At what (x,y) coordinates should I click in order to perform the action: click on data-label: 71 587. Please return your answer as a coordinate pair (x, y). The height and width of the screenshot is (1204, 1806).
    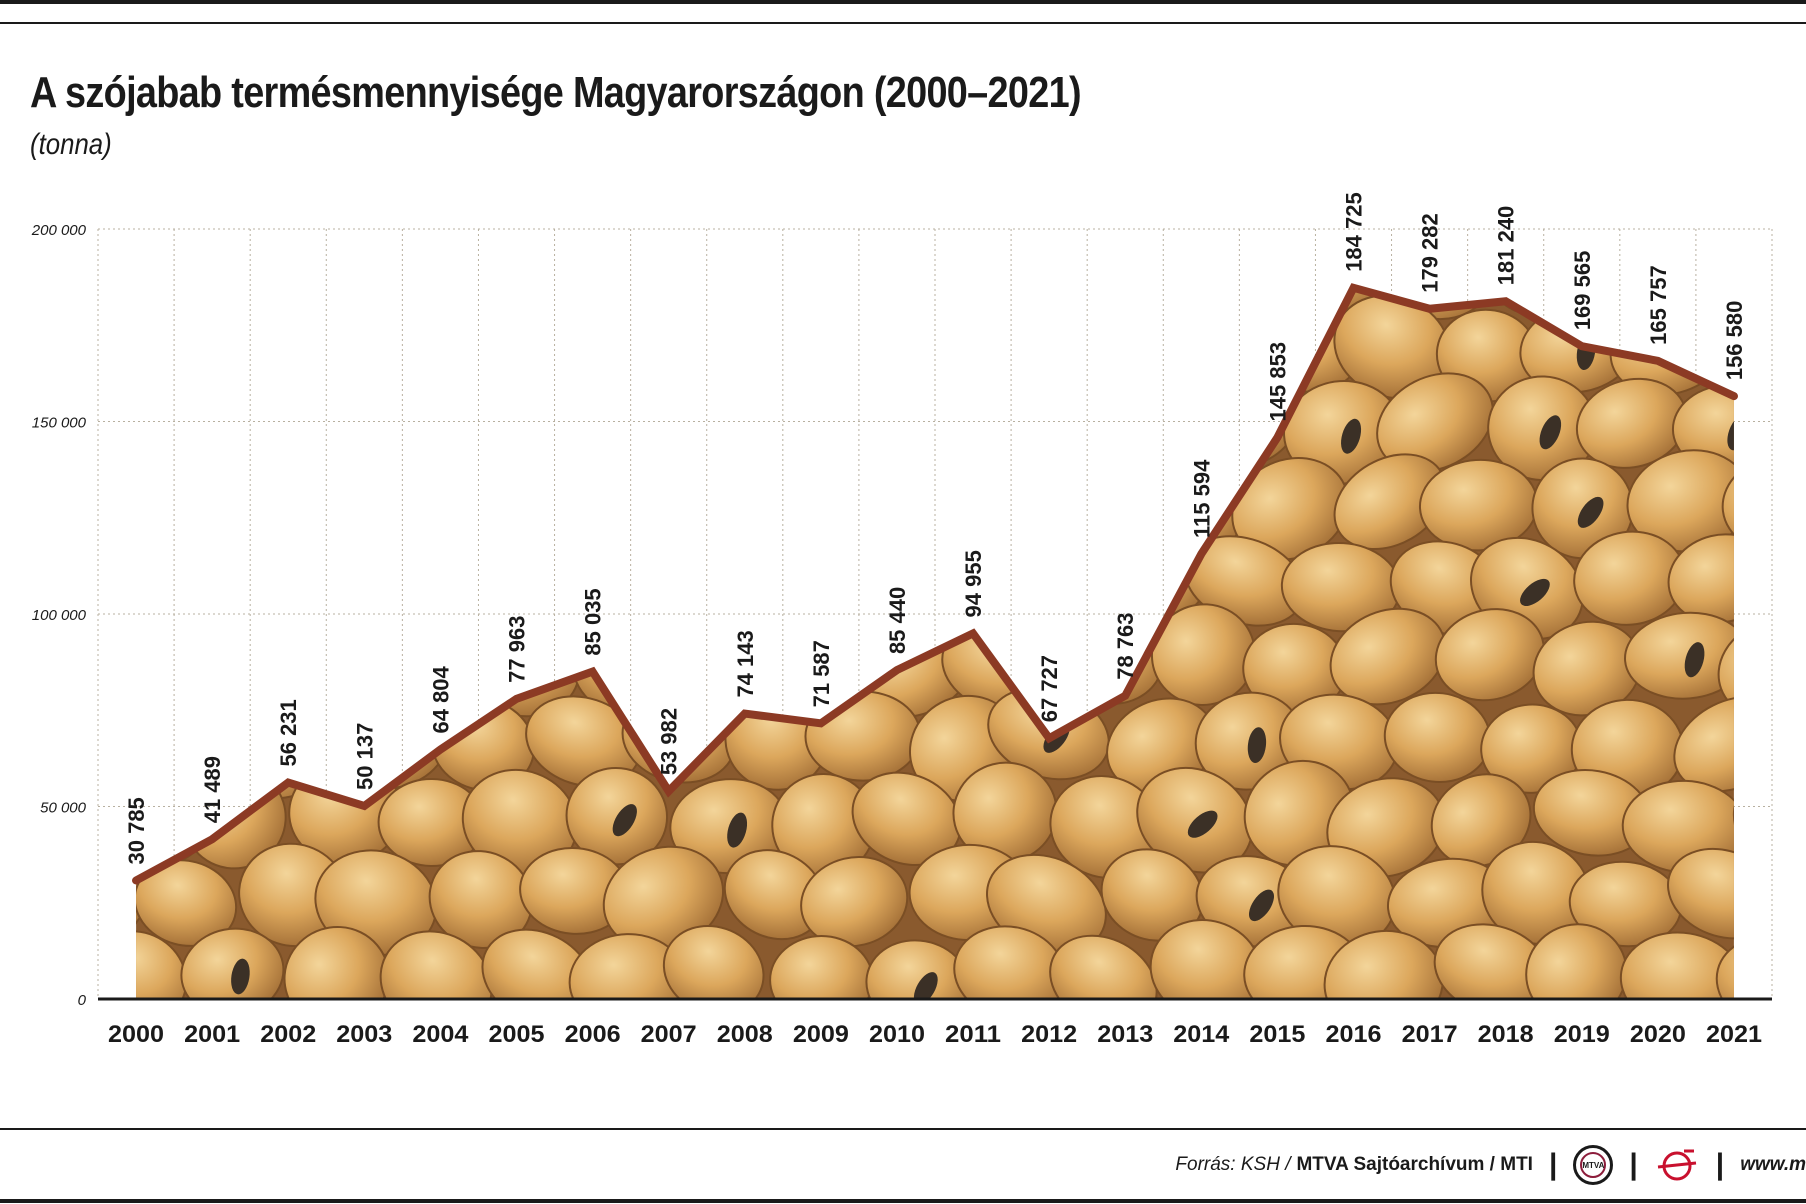
    Looking at the image, I should click on (821, 673).